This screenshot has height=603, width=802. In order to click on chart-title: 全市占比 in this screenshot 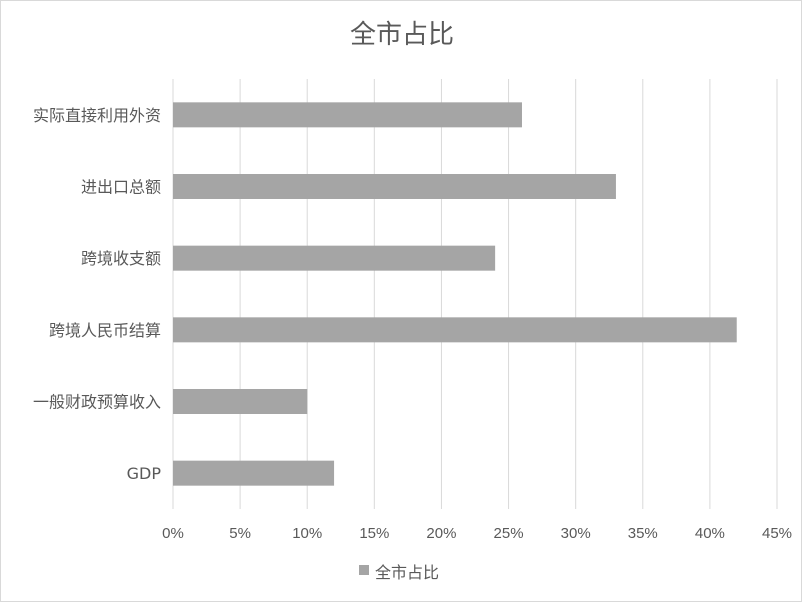, I will do `click(402, 35)`.